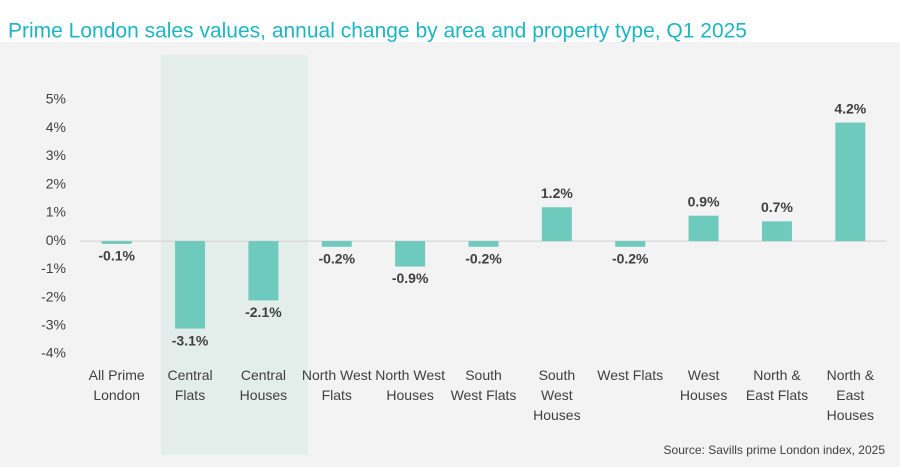  I want to click on y-tick-label: 1%, so click(56, 212).